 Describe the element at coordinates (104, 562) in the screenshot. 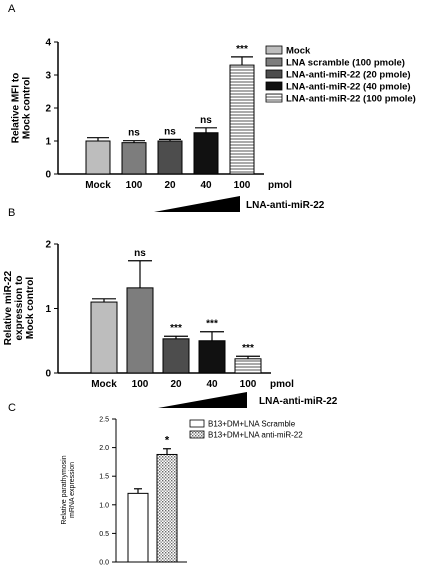

I see `y-tick-label: 0.0` at that location.